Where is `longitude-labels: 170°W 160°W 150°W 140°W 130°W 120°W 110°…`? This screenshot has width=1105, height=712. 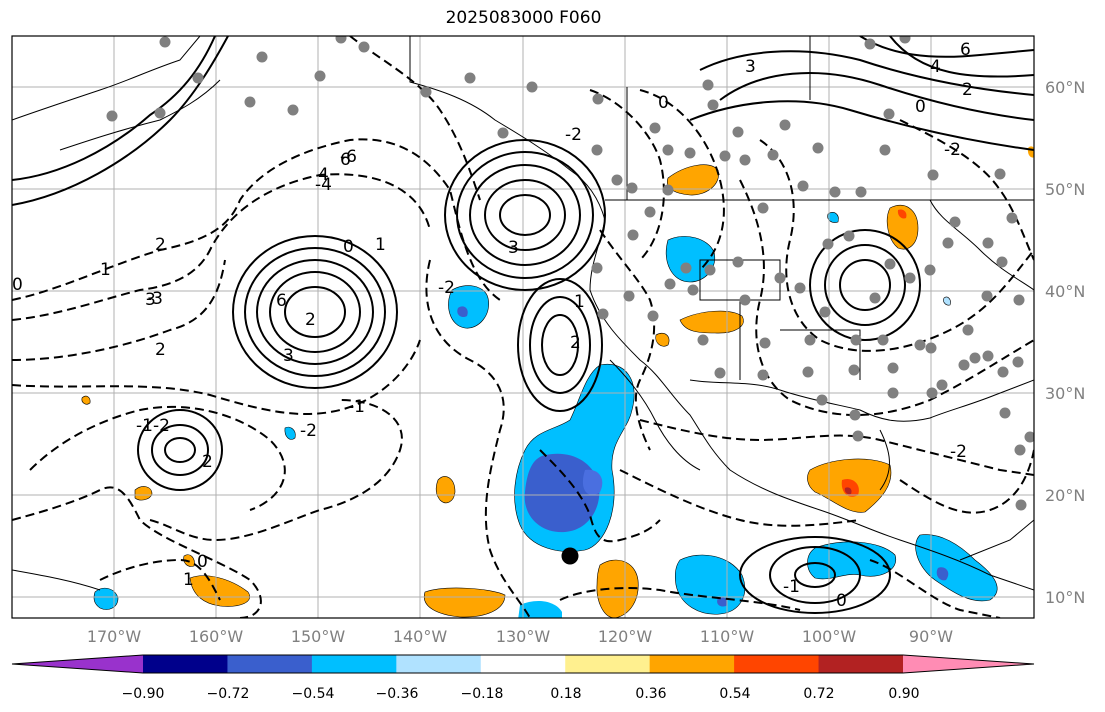 longitude-labels: 170°W 160°W 150°W 140°W 130°W 120°W 110°… is located at coordinates (520, 636).